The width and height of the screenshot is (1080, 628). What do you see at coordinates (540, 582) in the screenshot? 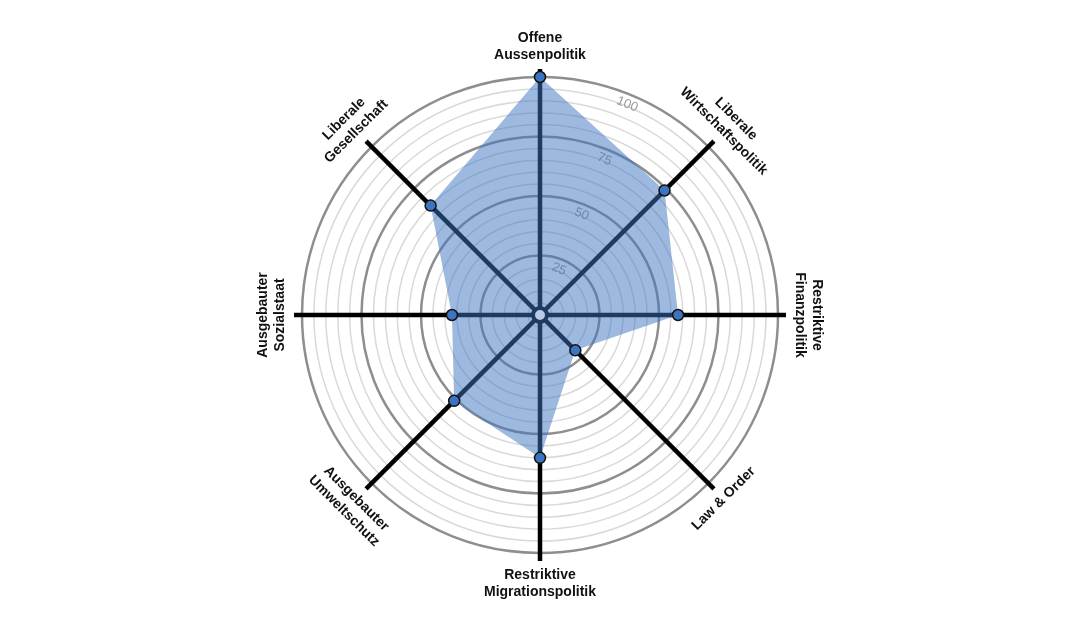
I see `spoke-label: Restriktive Migrationspolitik` at bounding box center [540, 582].